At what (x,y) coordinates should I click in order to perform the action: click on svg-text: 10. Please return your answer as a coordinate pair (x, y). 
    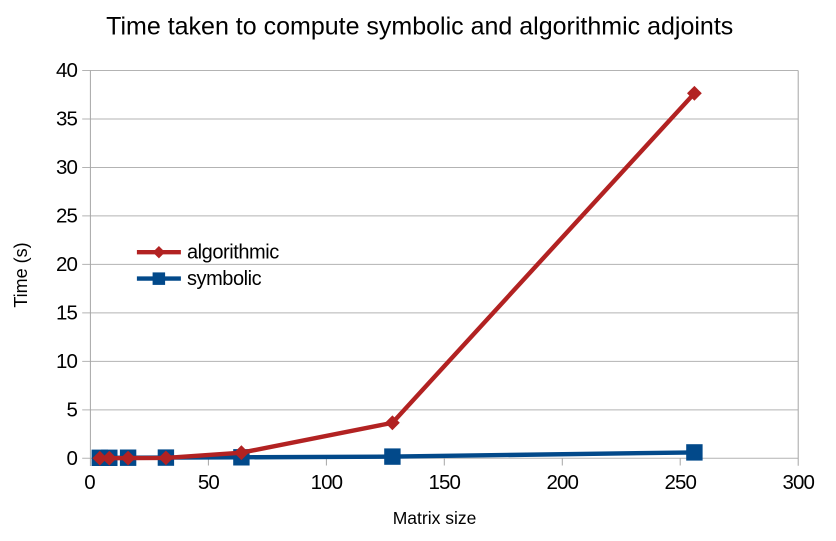
    Looking at the image, I should click on (67, 361).